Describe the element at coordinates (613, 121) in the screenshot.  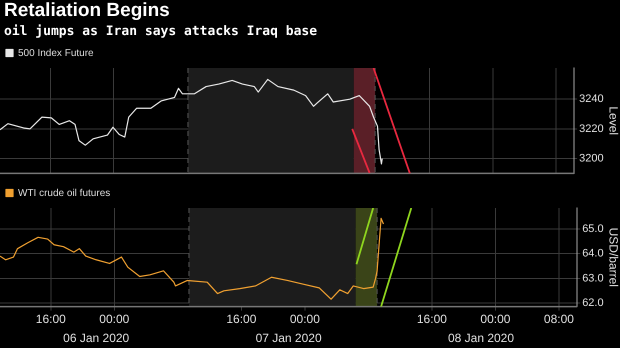
I see `y-axis-title: Level` at that location.